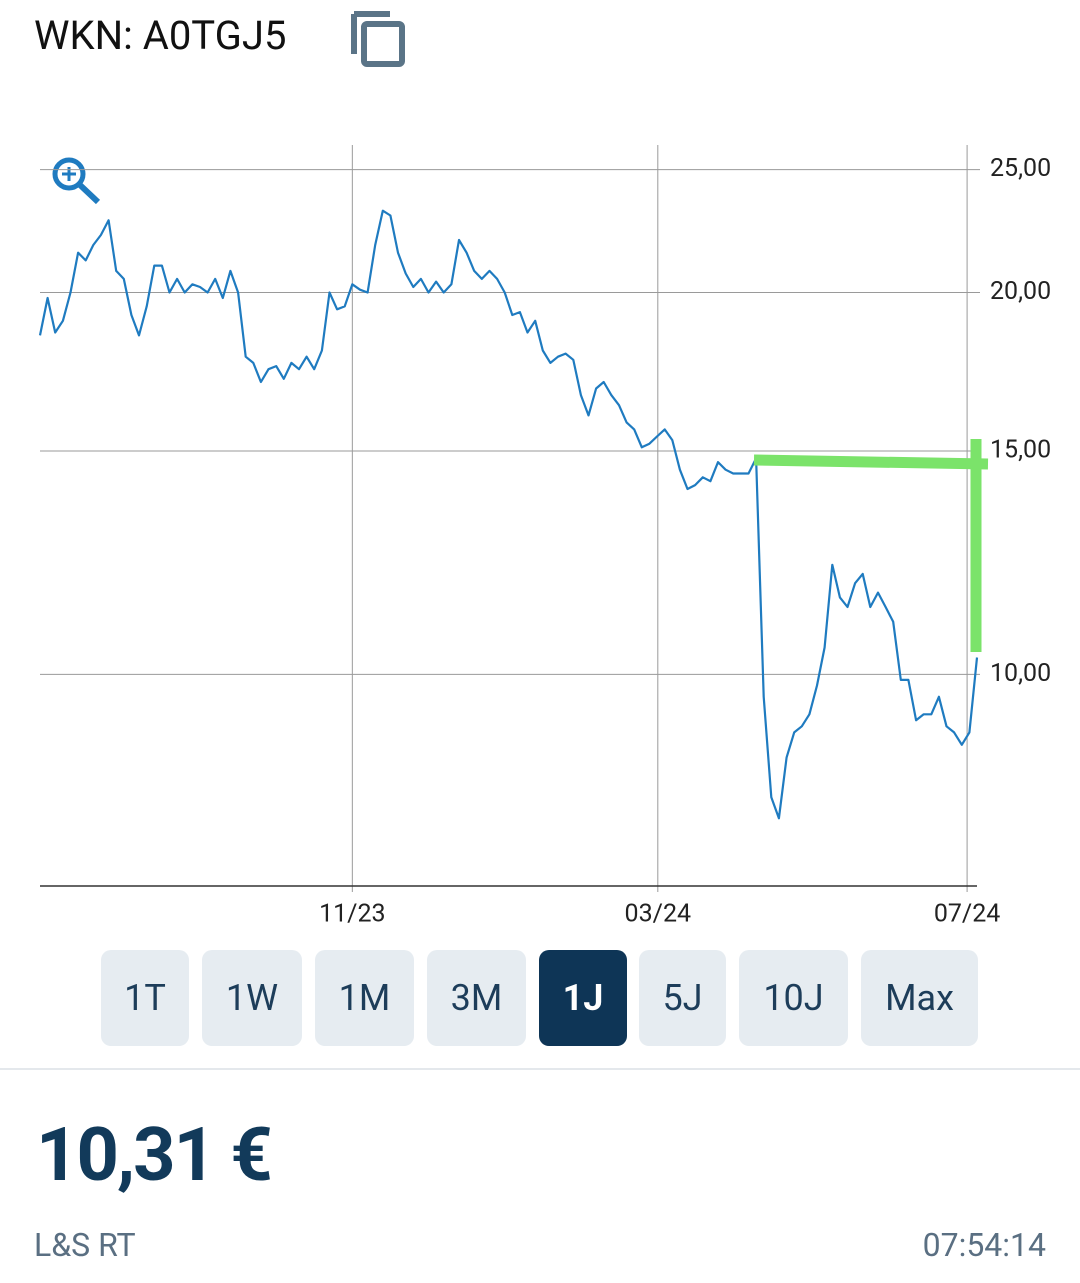  What do you see at coordinates (380, 39) in the screenshot?
I see `copy-button` at bounding box center [380, 39].